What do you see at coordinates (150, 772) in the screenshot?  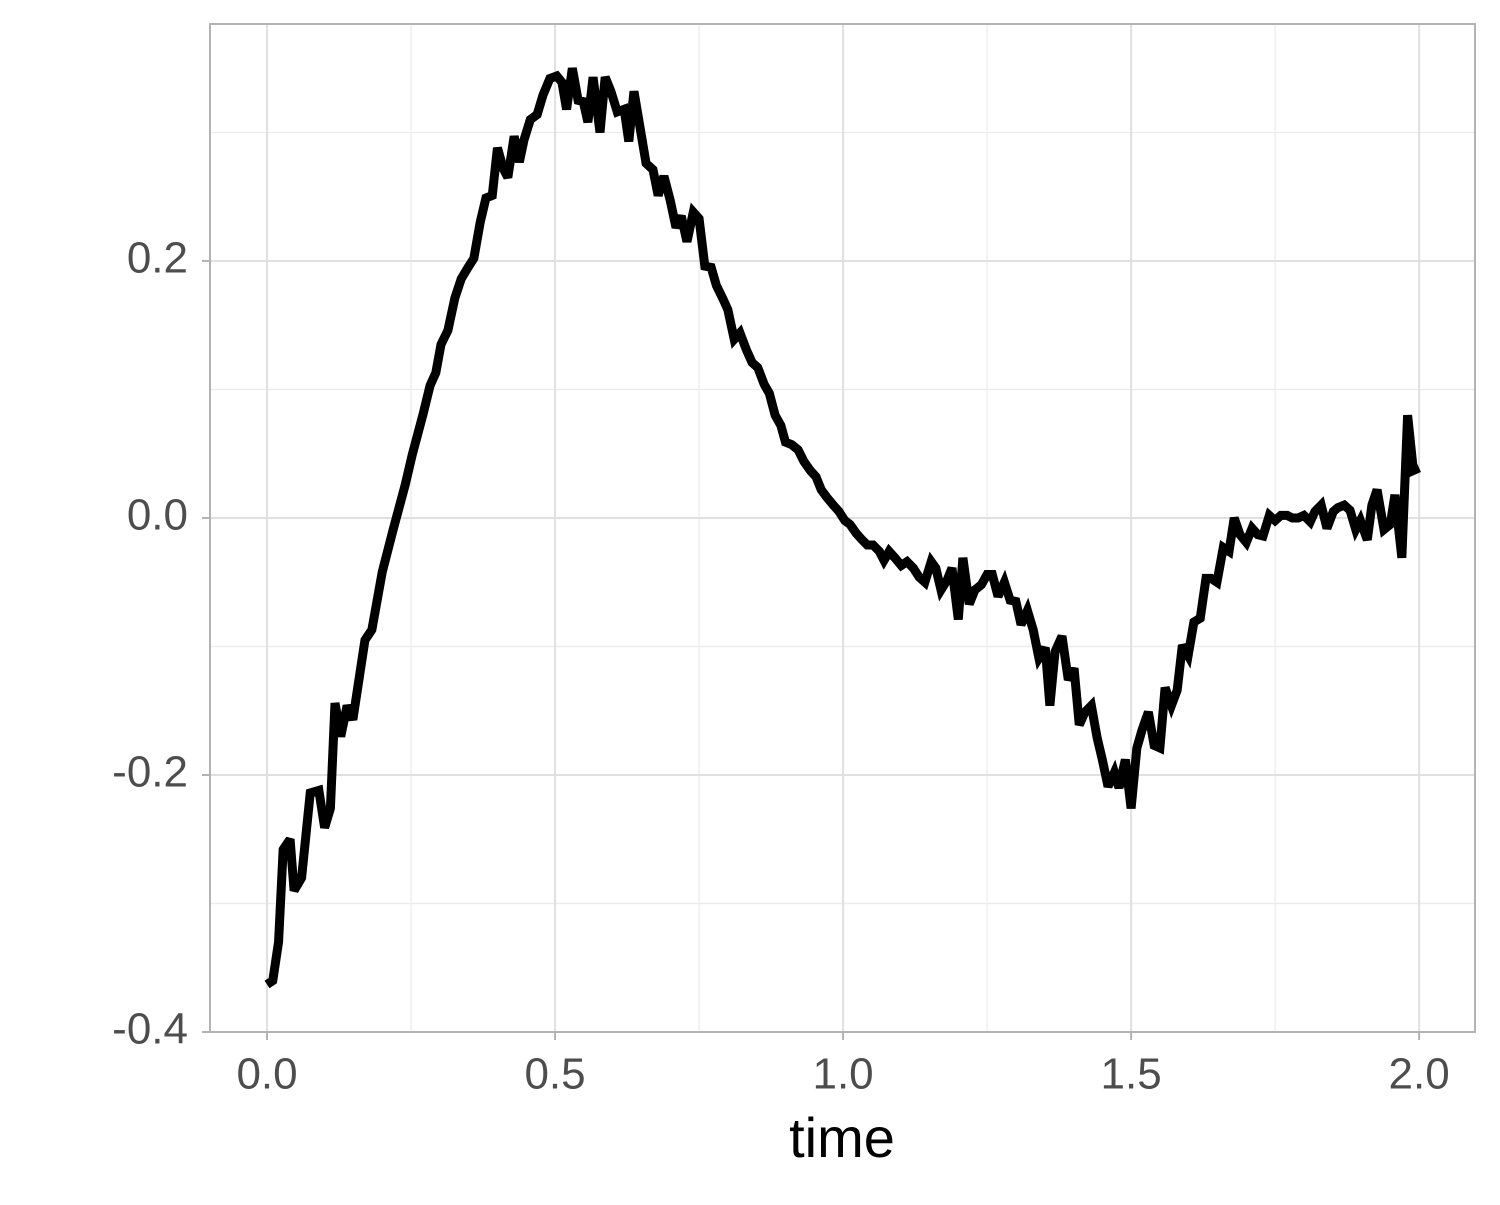 I see `y-tick-label: -0.2` at bounding box center [150, 772].